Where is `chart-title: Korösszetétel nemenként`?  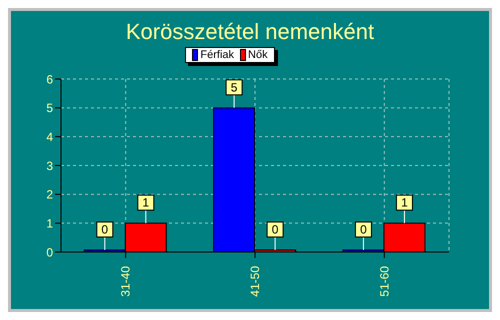 chart-title: Korösszetétel nemenként is located at coordinates (250, 31).